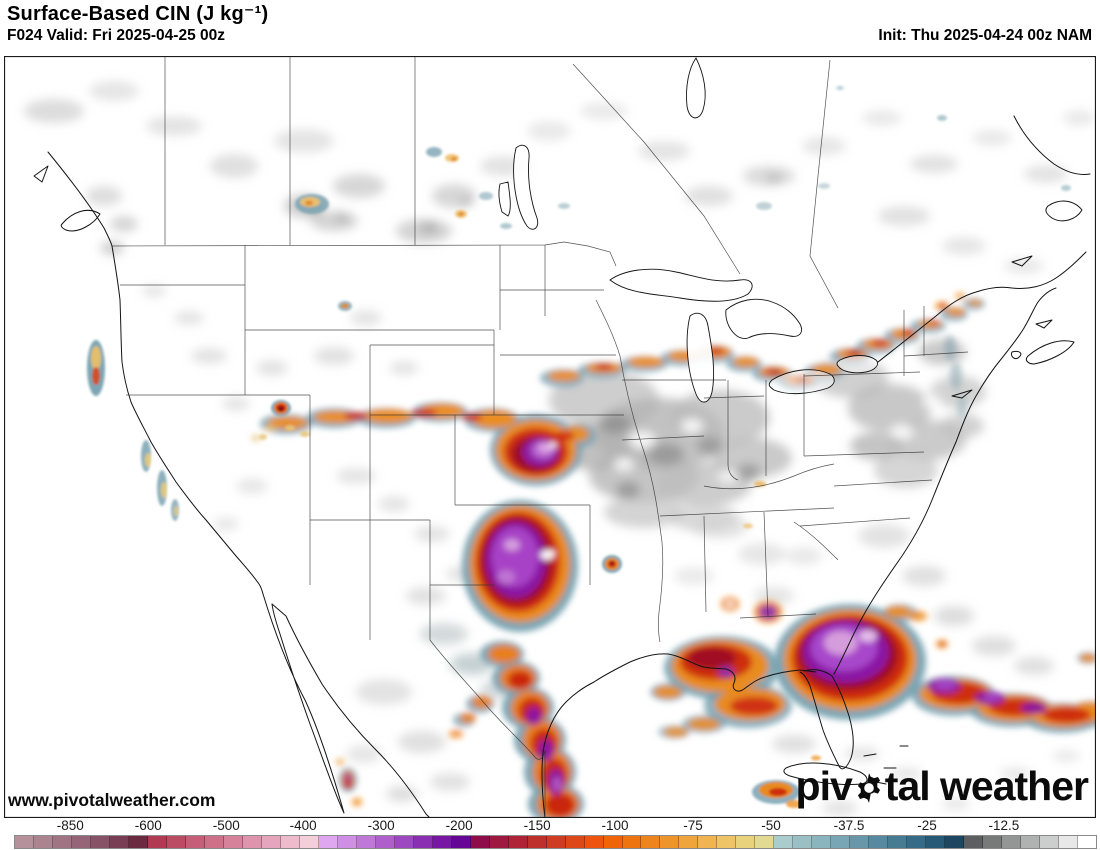 This screenshot has width=1100, height=850. Describe the element at coordinates (1004, 825) in the screenshot. I see `colorbar-tick: -12.5` at that location.